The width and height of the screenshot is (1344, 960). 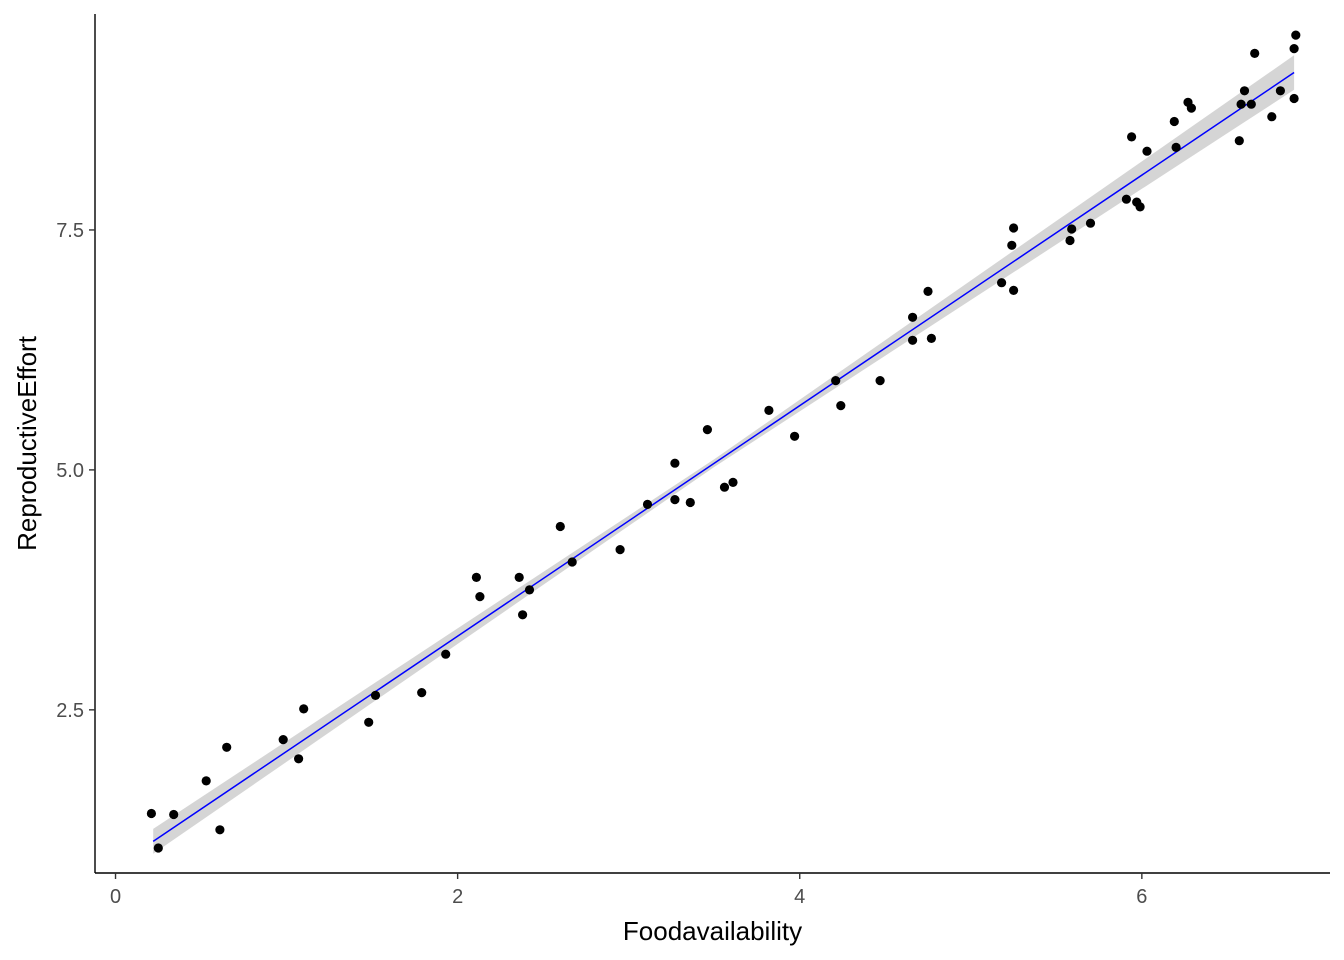 I want to click on x-axis-title: Foodavailability, so click(x=712, y=931).